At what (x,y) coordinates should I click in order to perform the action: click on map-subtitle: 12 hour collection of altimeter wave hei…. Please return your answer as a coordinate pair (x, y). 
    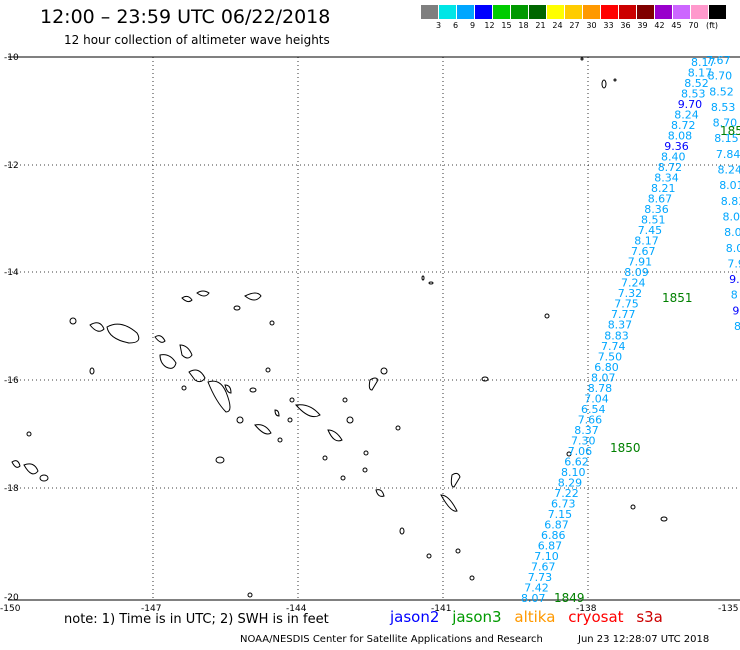
    Looking at the image, I should click on (197, 40).